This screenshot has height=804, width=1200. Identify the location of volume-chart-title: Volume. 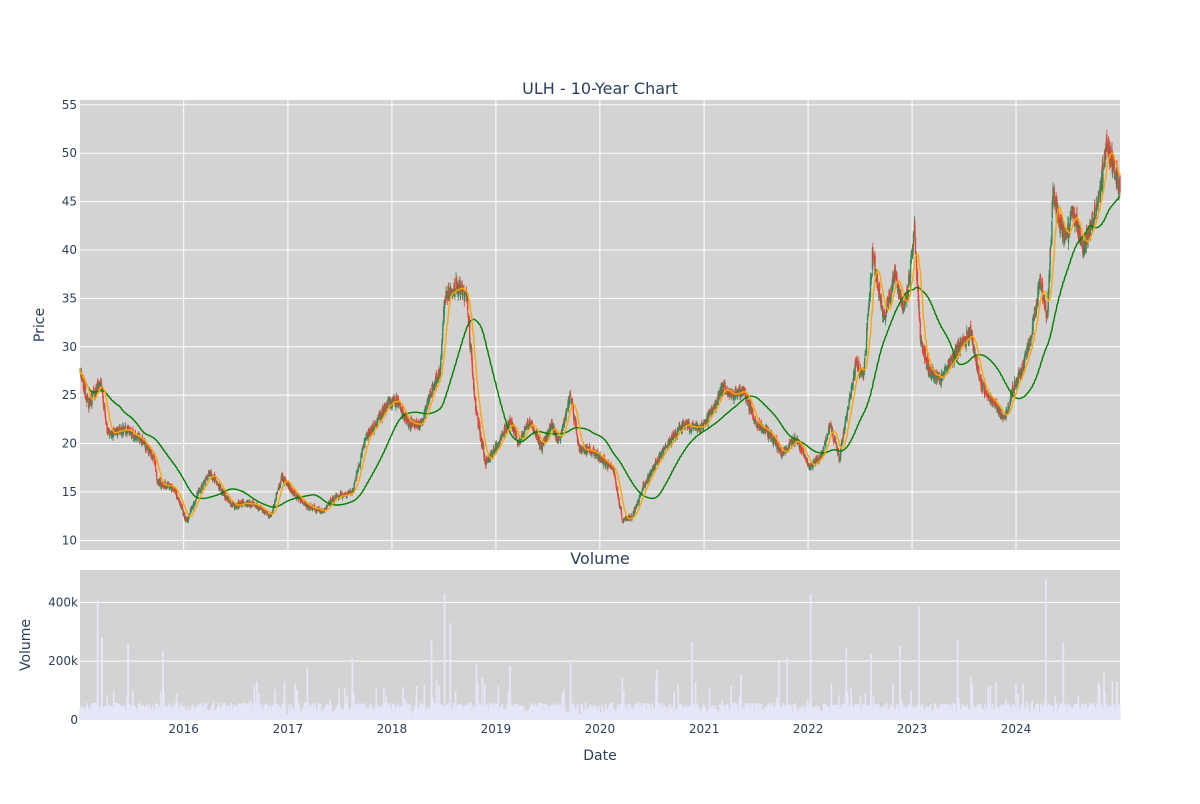
(600, 558).